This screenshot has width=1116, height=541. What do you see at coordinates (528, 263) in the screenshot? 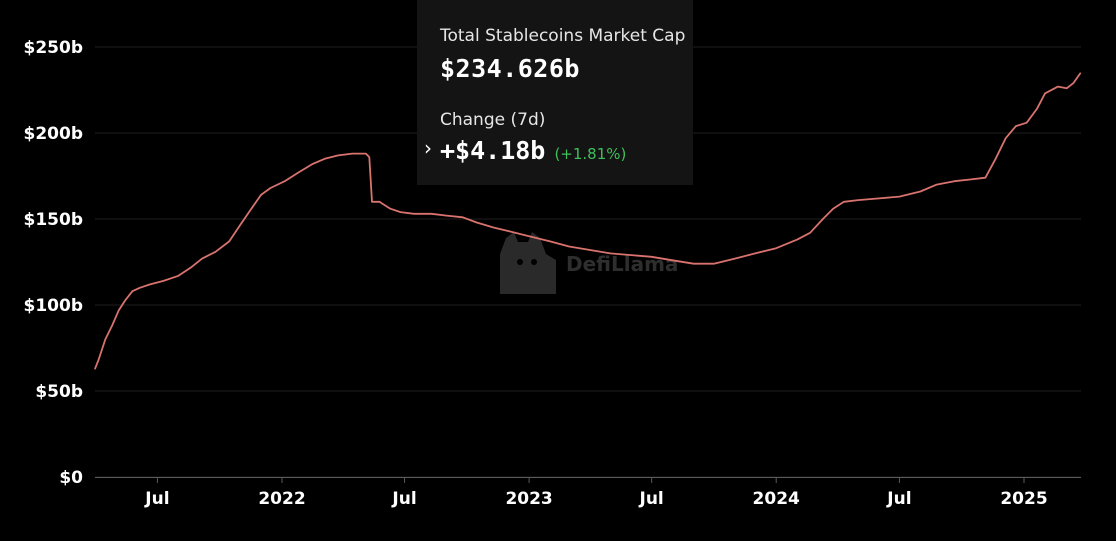
I see `llama-logo-icon` at bounding box center [528, 263].